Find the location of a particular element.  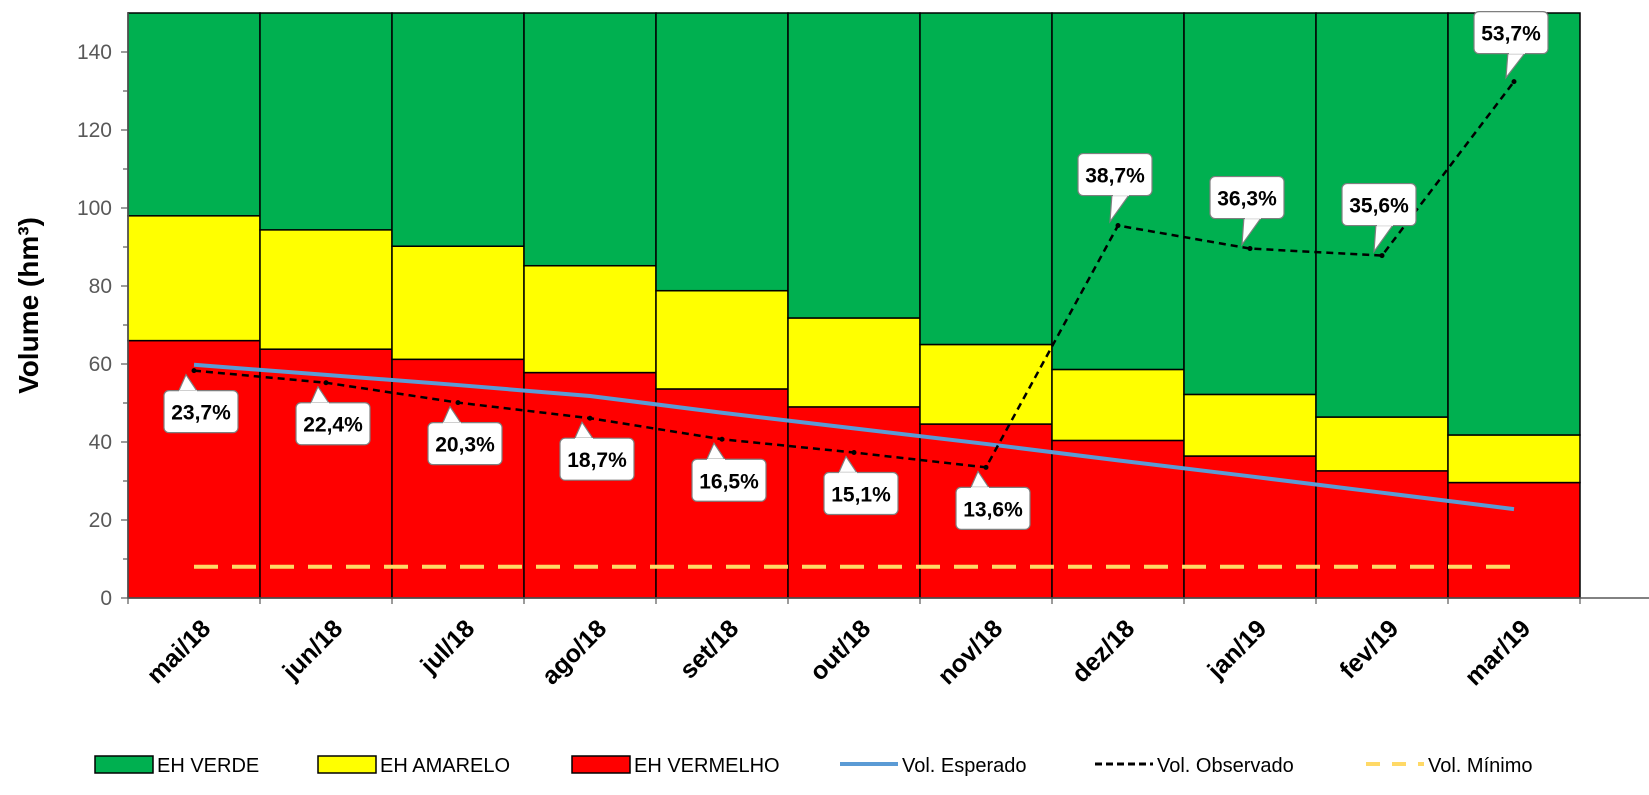

data-label-callout: 23,7% is located at coordinates (201, 403).